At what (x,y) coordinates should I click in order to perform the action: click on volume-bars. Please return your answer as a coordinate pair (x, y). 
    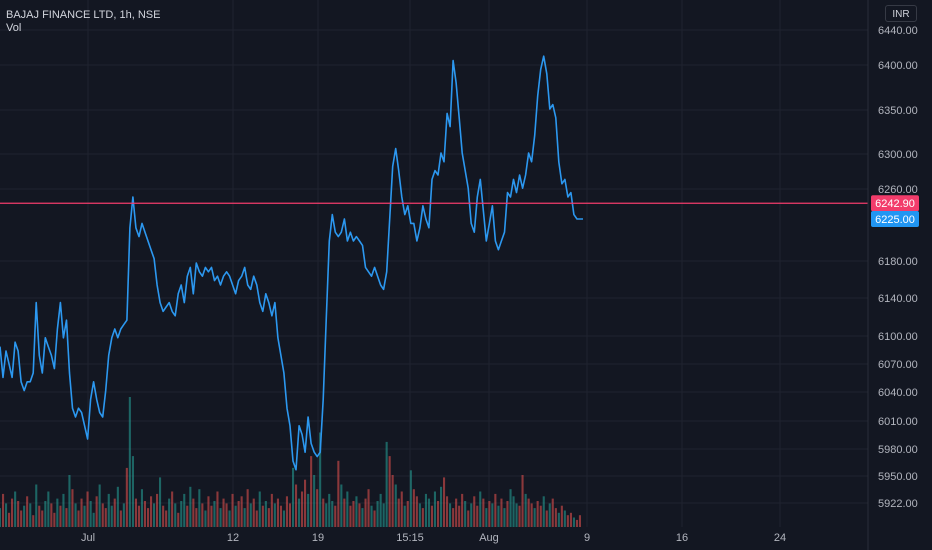
    Looking at the image, I should click on (290, 462).